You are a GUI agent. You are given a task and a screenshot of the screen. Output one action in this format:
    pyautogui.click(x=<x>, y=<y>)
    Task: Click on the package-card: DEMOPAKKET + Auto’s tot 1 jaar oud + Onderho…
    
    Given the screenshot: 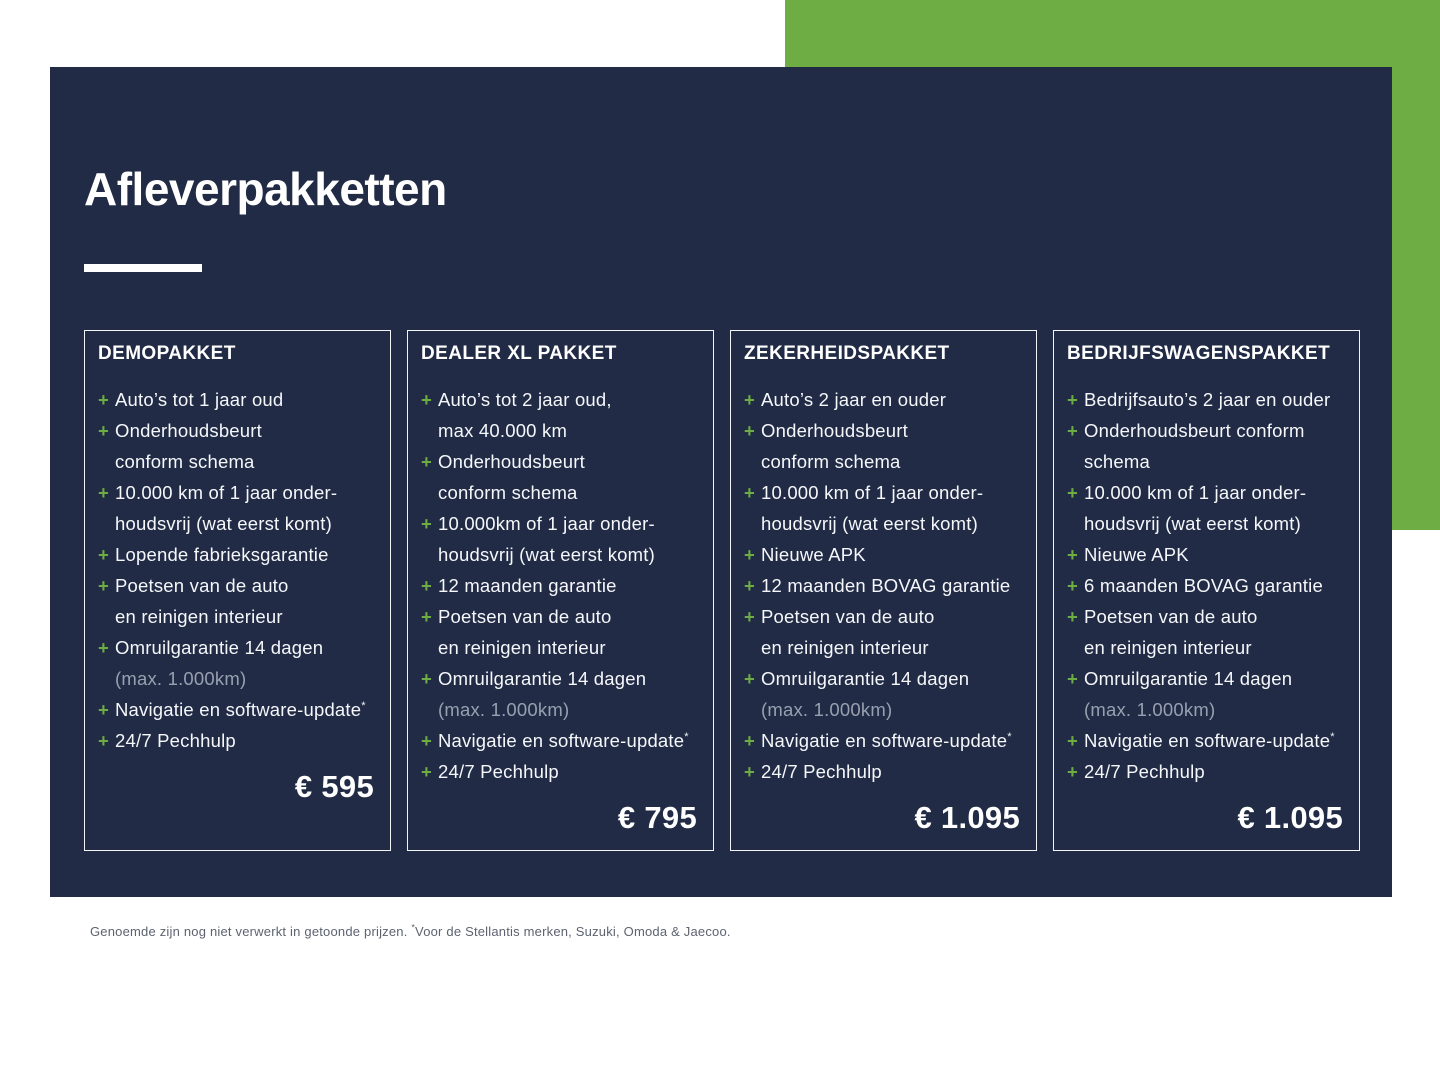 What is the action you would take?
    pyautogui.click(x=237, y=590)
    